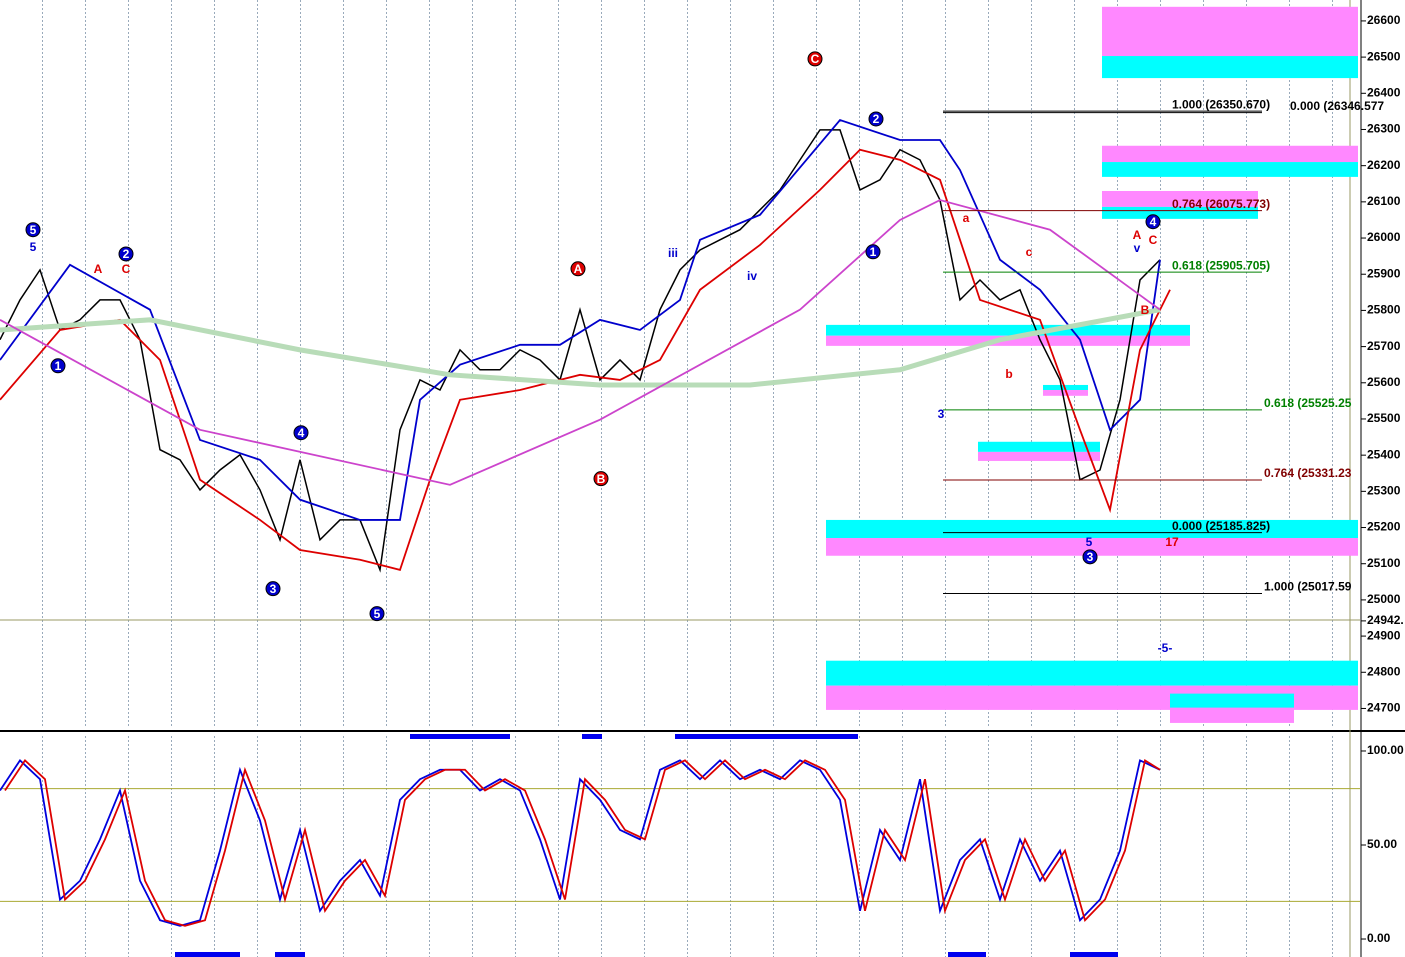  What do you see at coordinates (1379, 938) in the screenshot?
I see `y-tick-label: 0.00` at bounding box center [1379, 938].